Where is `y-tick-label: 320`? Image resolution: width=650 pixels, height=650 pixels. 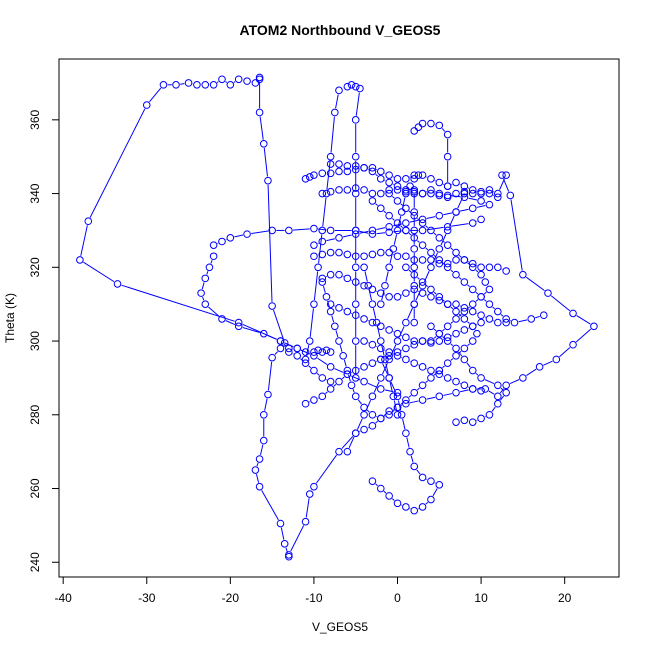 y-tick-label: 320 is located at coordinates (35, 267).